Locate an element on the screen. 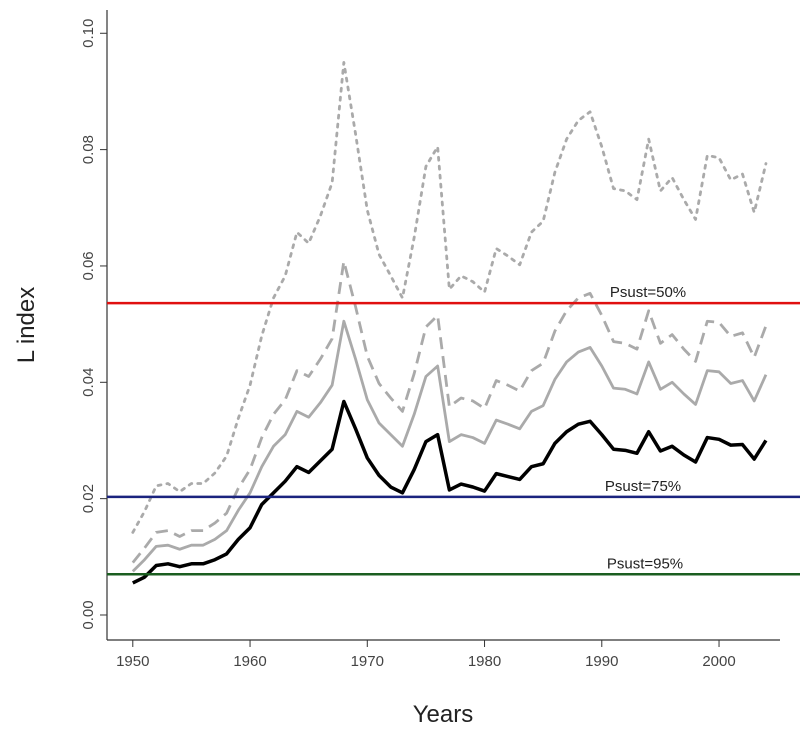  x-tick-label: 2000 is located at coordinates (718, 661).